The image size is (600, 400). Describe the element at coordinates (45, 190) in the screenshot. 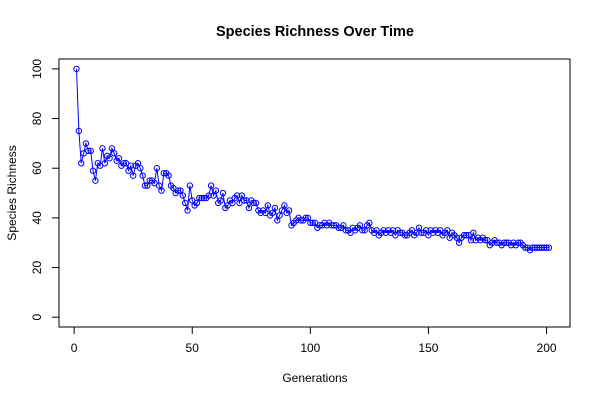

I see `y-axis: 0 20 40 60 80 100` at that location.